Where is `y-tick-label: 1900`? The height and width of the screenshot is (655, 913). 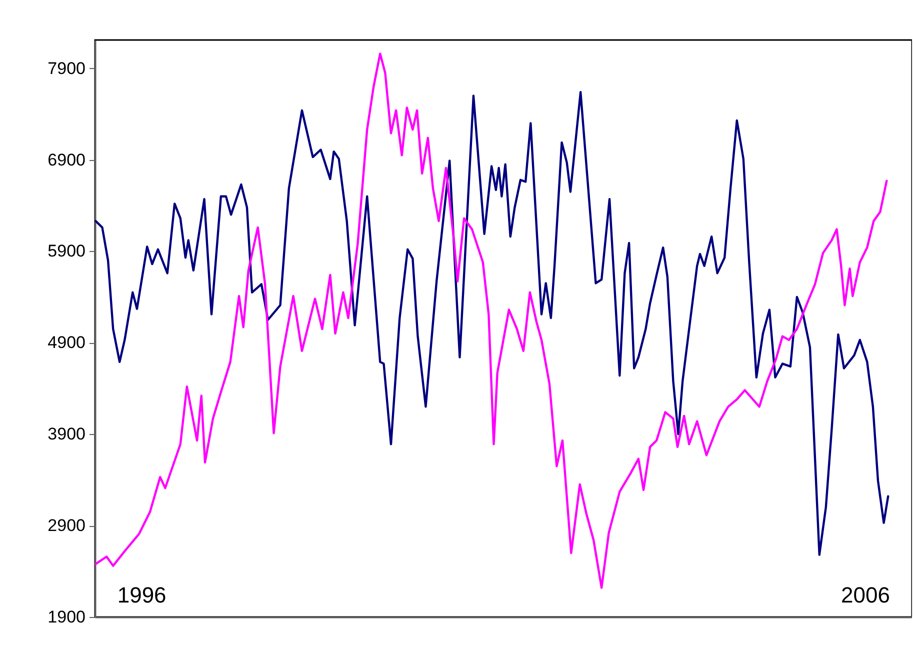
y-tick-label: 1900 is located at coordinates (67, 617).